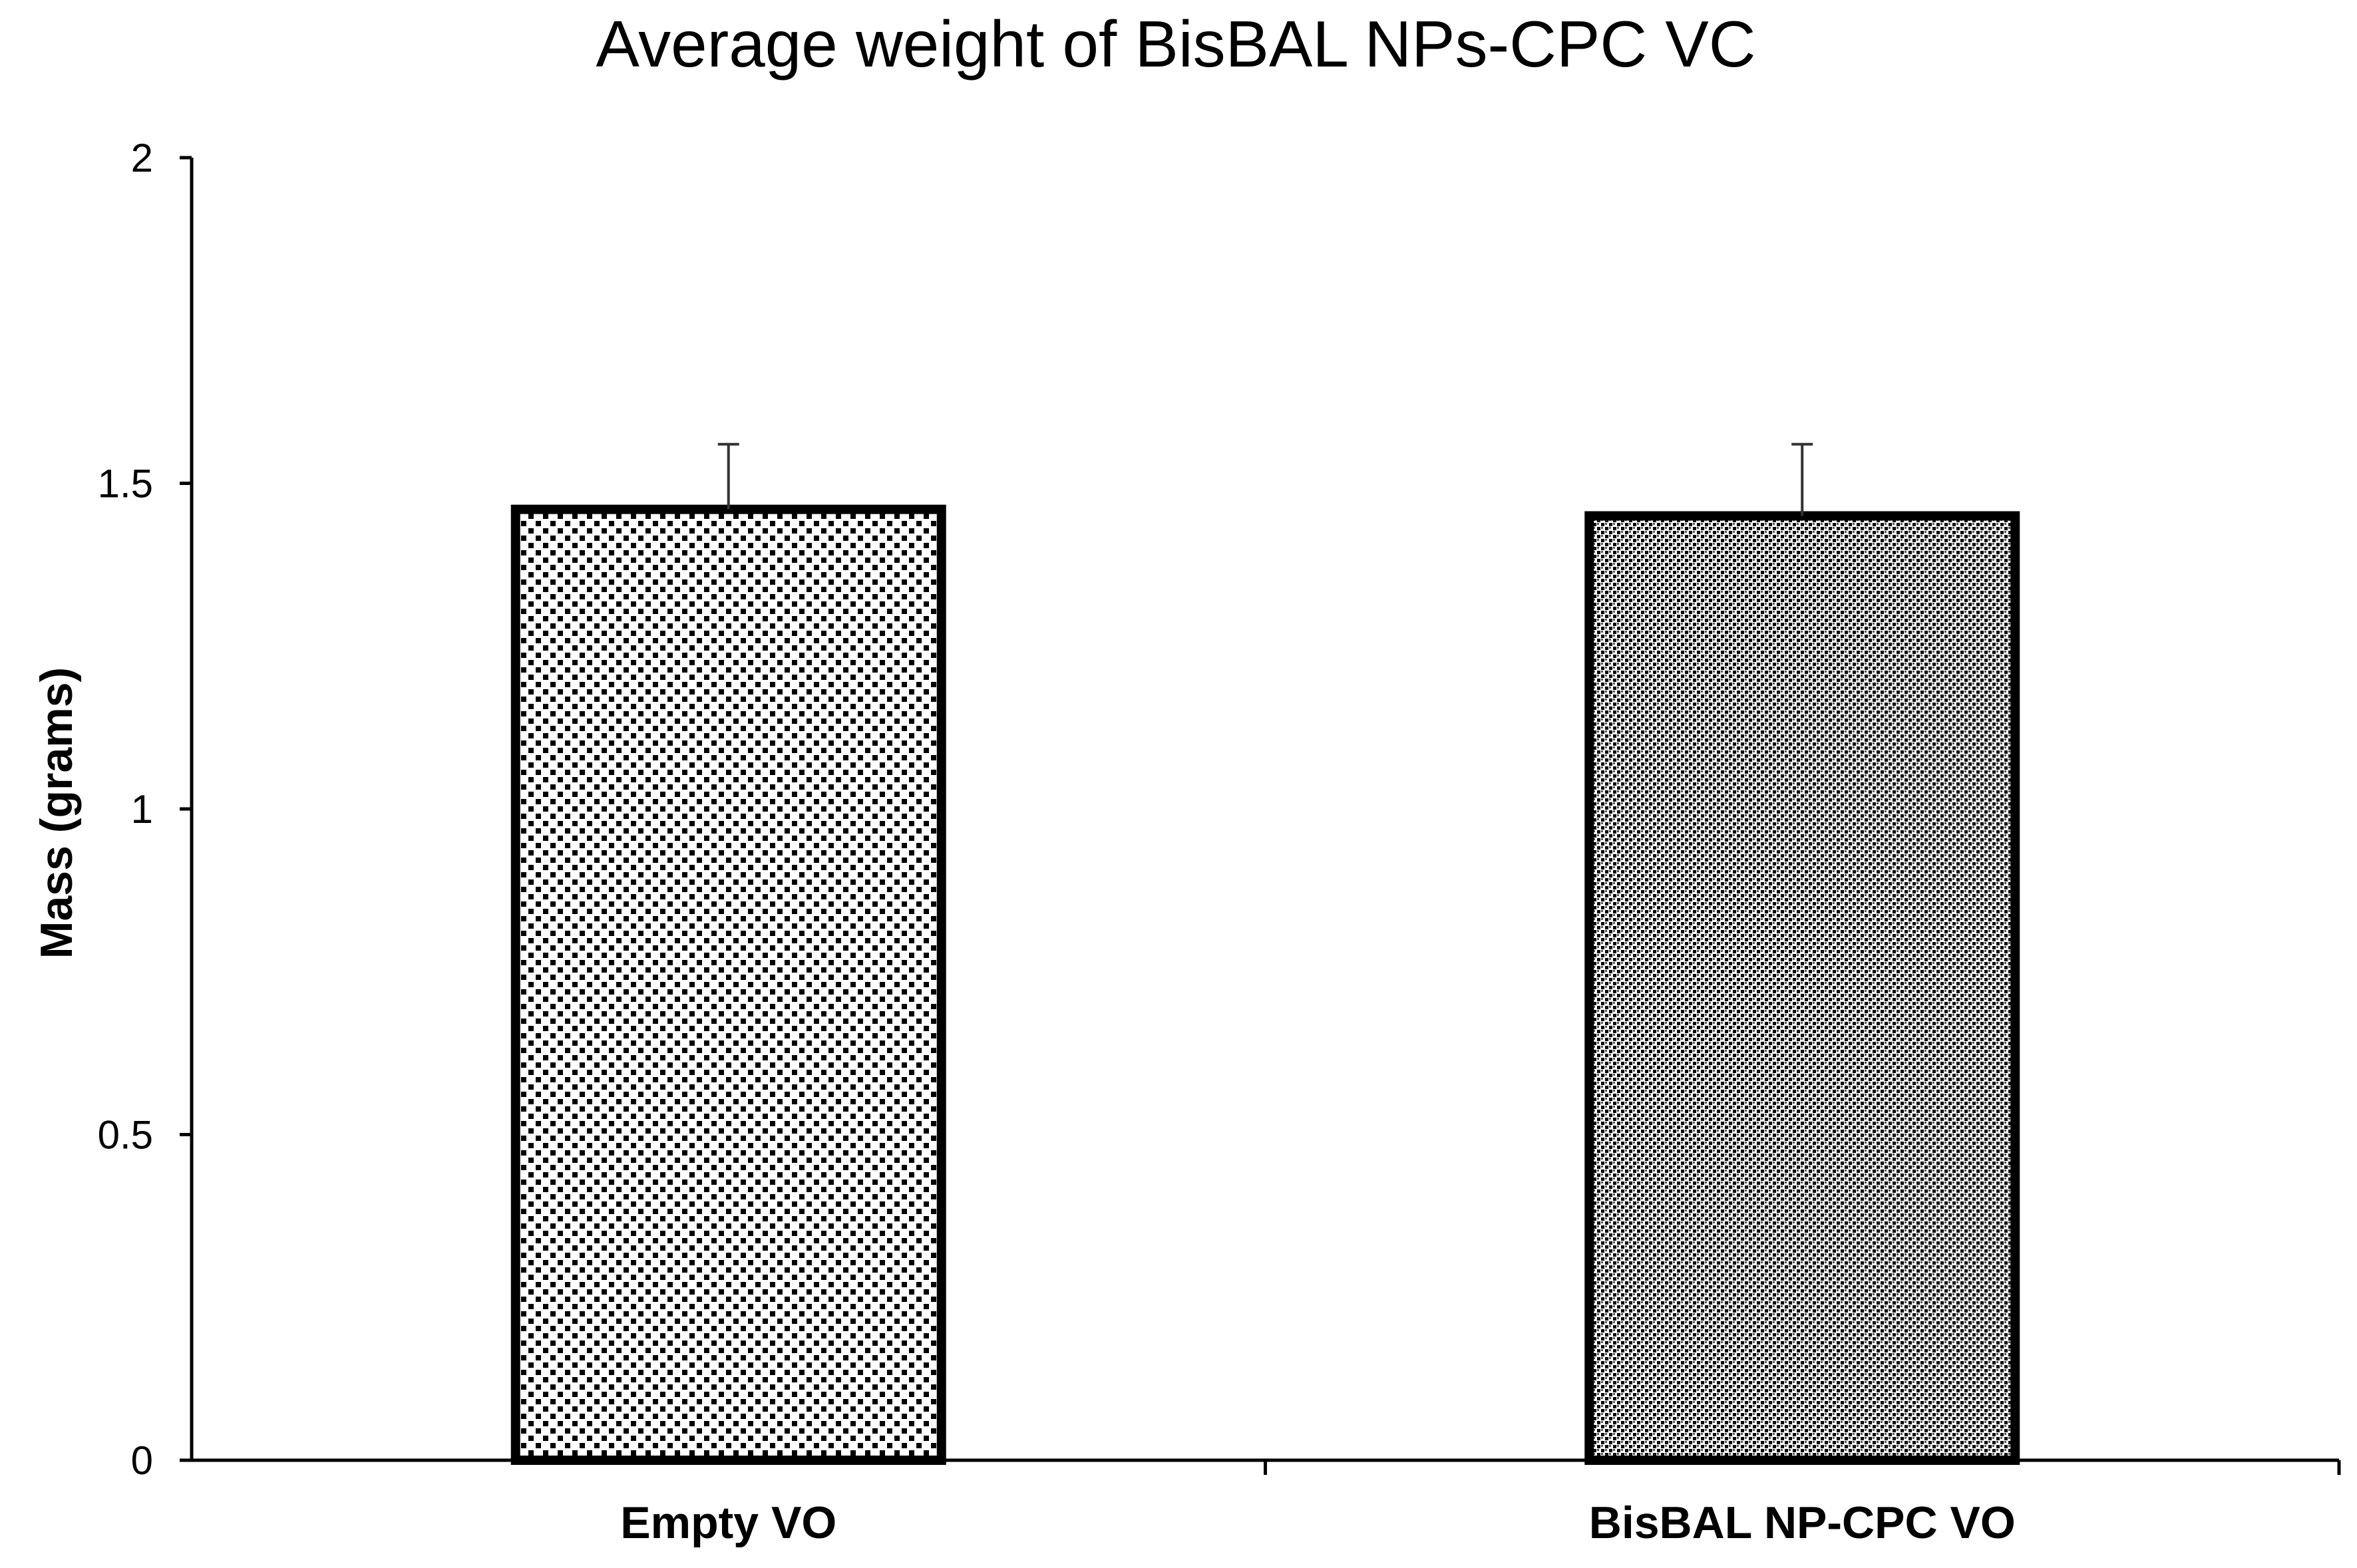  What do you see at coordinates (728, 1522) in the screenshot?
I see `x-tick-label: Empty VO` at bounding box center [728, 1522].